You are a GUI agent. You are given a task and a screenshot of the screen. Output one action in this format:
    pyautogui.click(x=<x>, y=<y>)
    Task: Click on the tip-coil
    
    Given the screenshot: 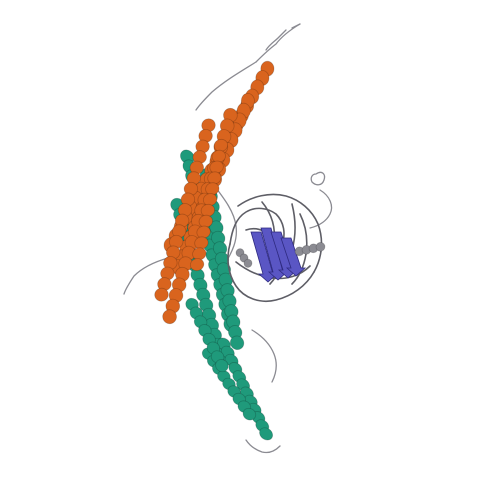 What is the action you would take?
    pyautogui.click(x=318, y=178)
    